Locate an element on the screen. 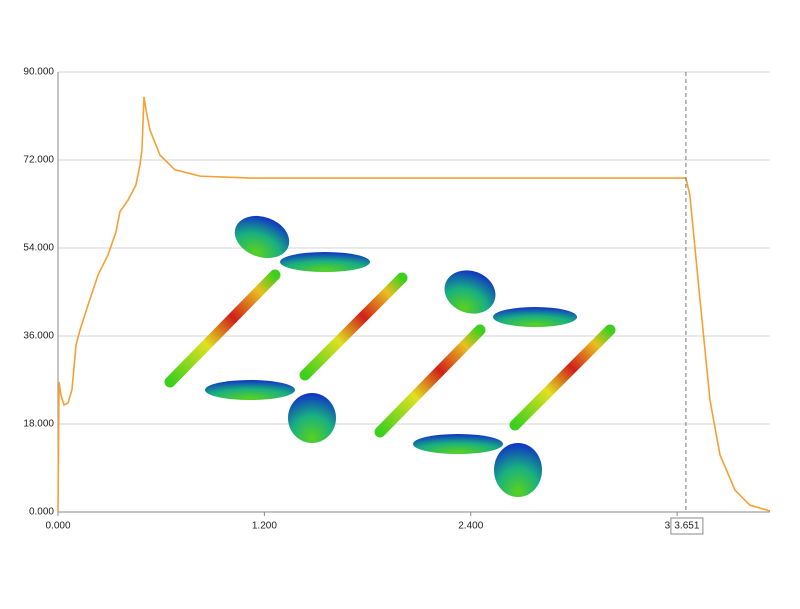 The height and width of the screenshot is (609, 800). y-tick-label: 72.000 is located at coordinates (38, 160).